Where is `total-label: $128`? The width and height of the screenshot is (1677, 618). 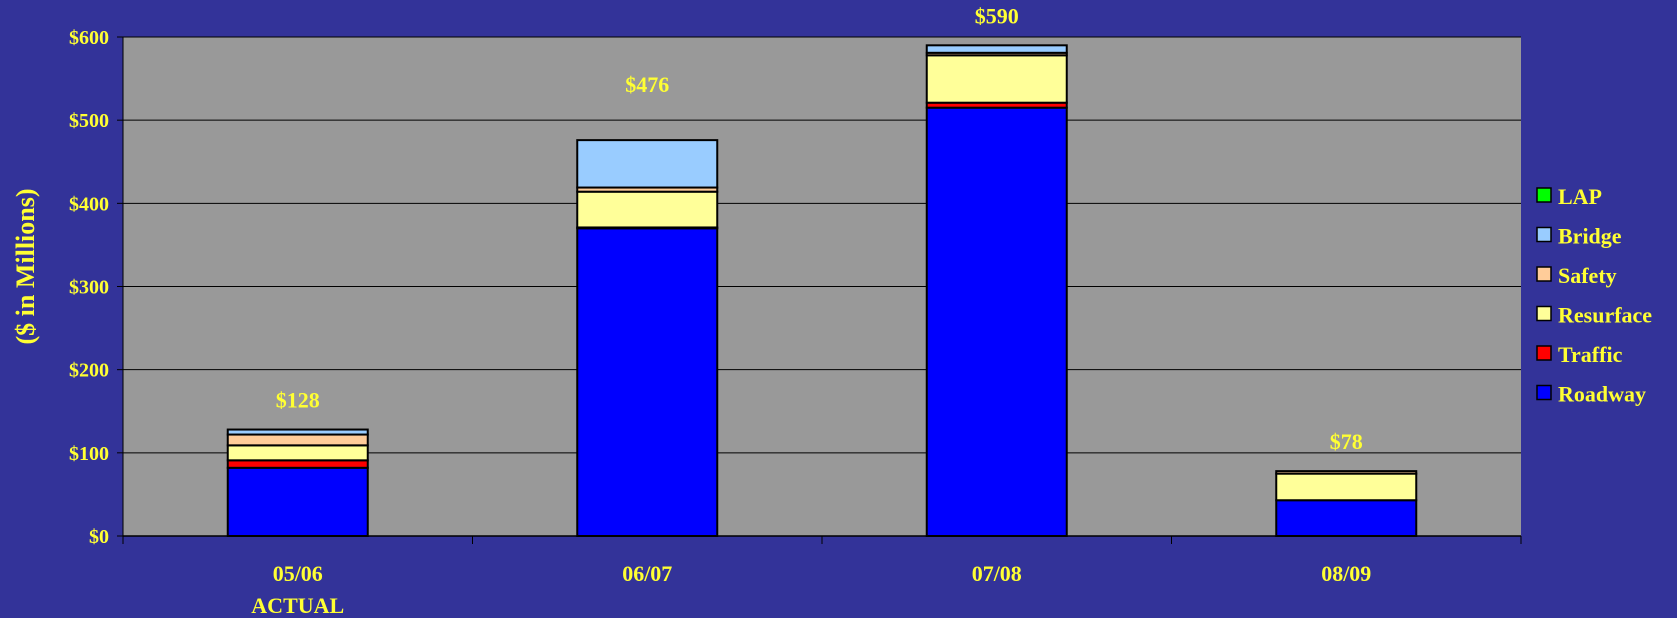
total-label: $128 is located at coordinates (298, 400).